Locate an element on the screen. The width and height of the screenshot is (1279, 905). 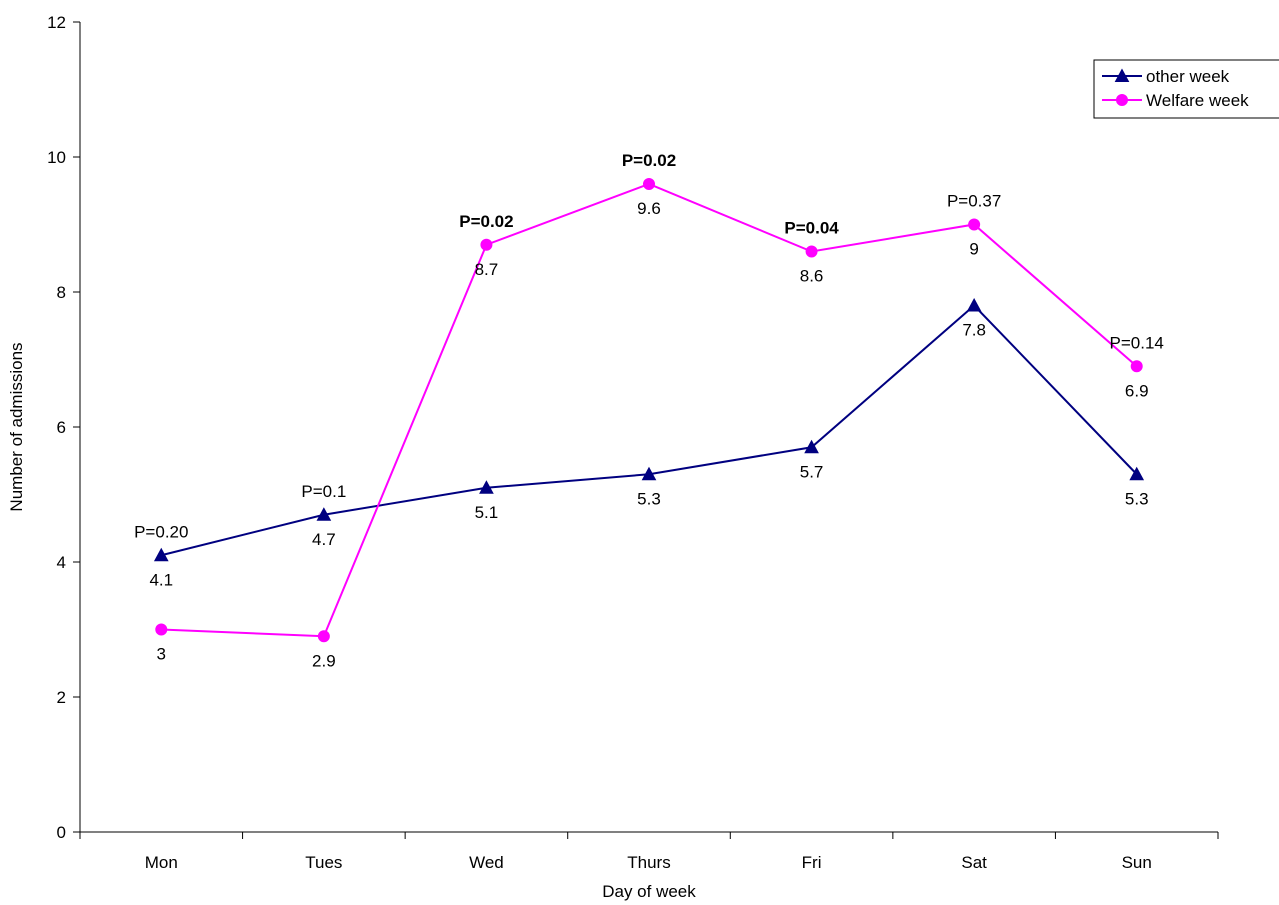
data-label-other-week: 4.1 is located at coordinates (161, 579).